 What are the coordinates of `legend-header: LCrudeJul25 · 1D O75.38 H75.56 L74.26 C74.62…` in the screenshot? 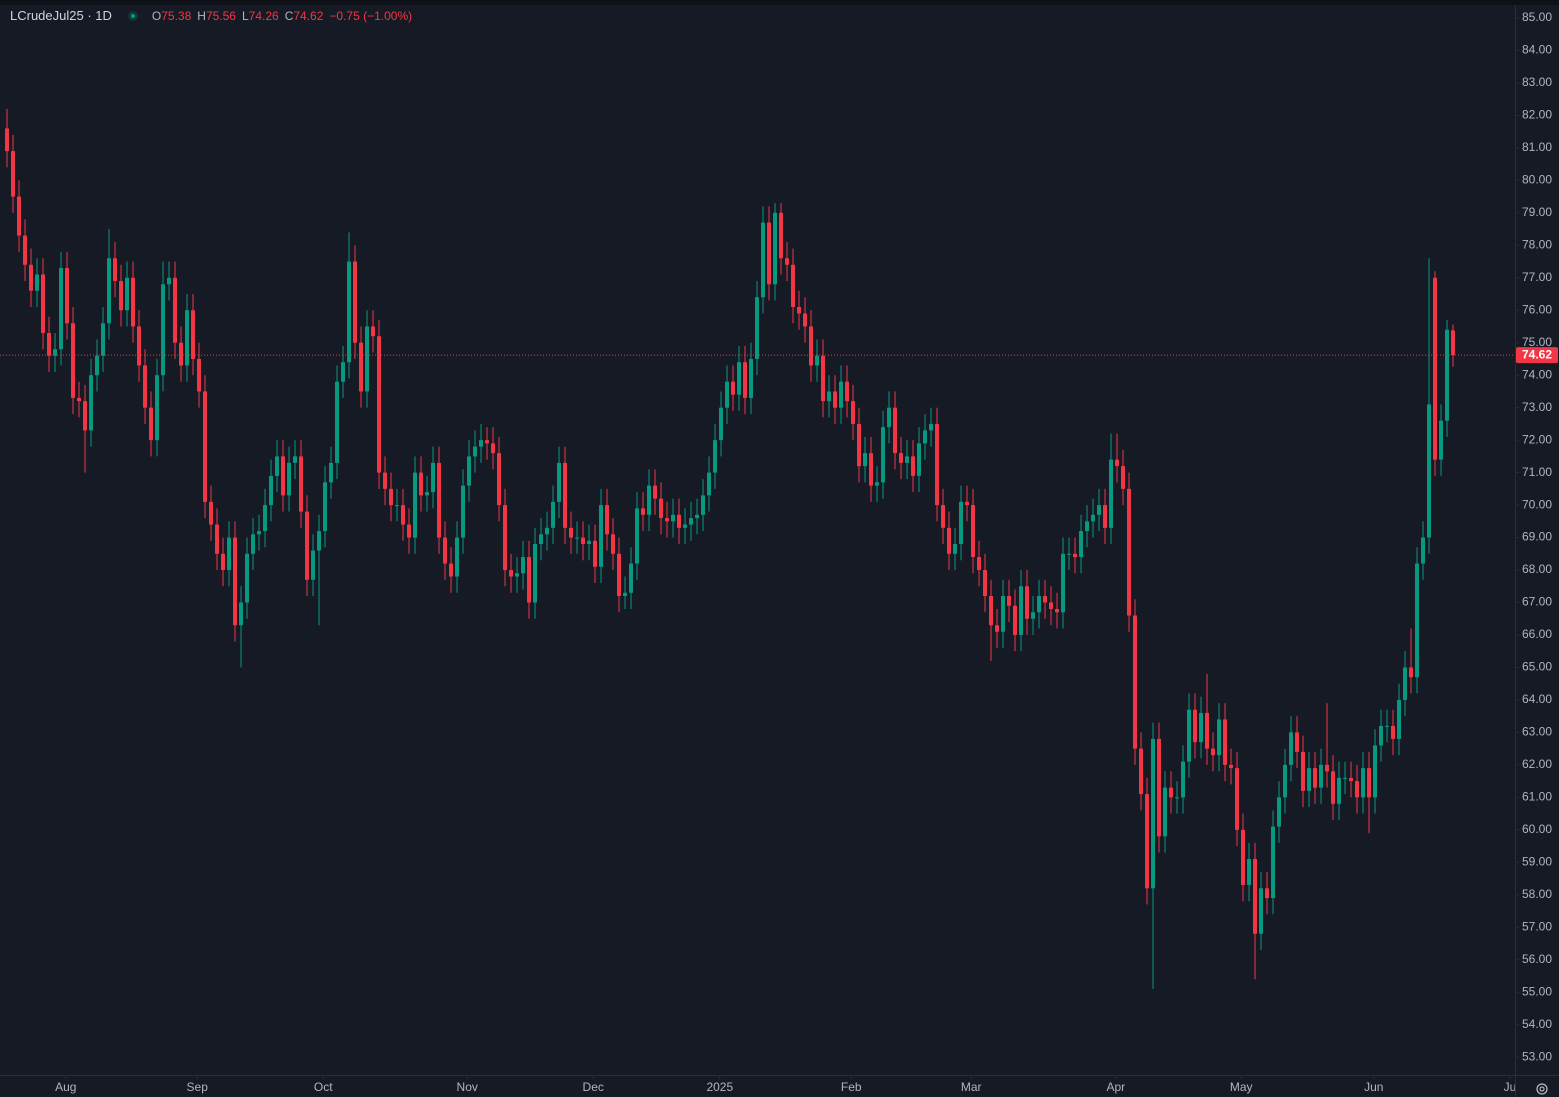 It's located at (214, 15).